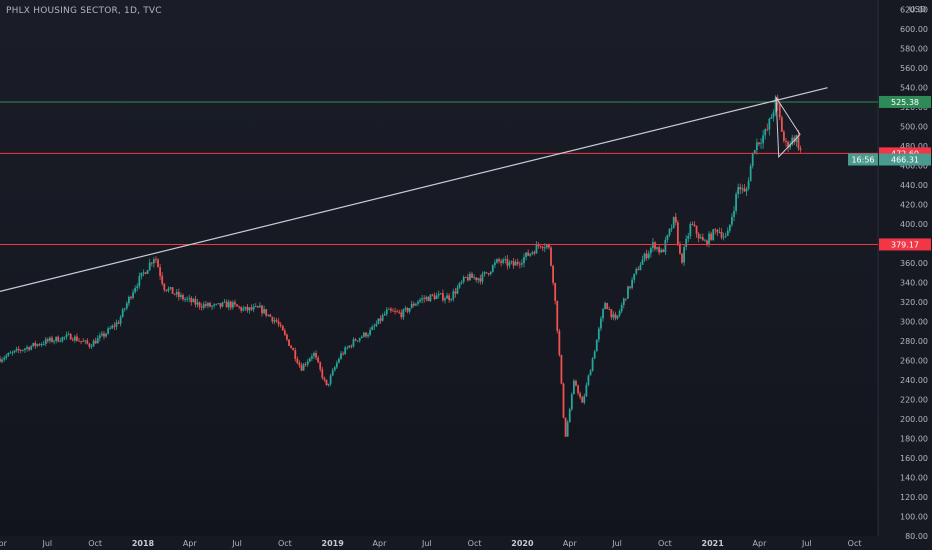  What do you see at coordinates (914, 458) in the screenshot?
I see `y-tick-label: 160.00` at bounding box center [914, 458].